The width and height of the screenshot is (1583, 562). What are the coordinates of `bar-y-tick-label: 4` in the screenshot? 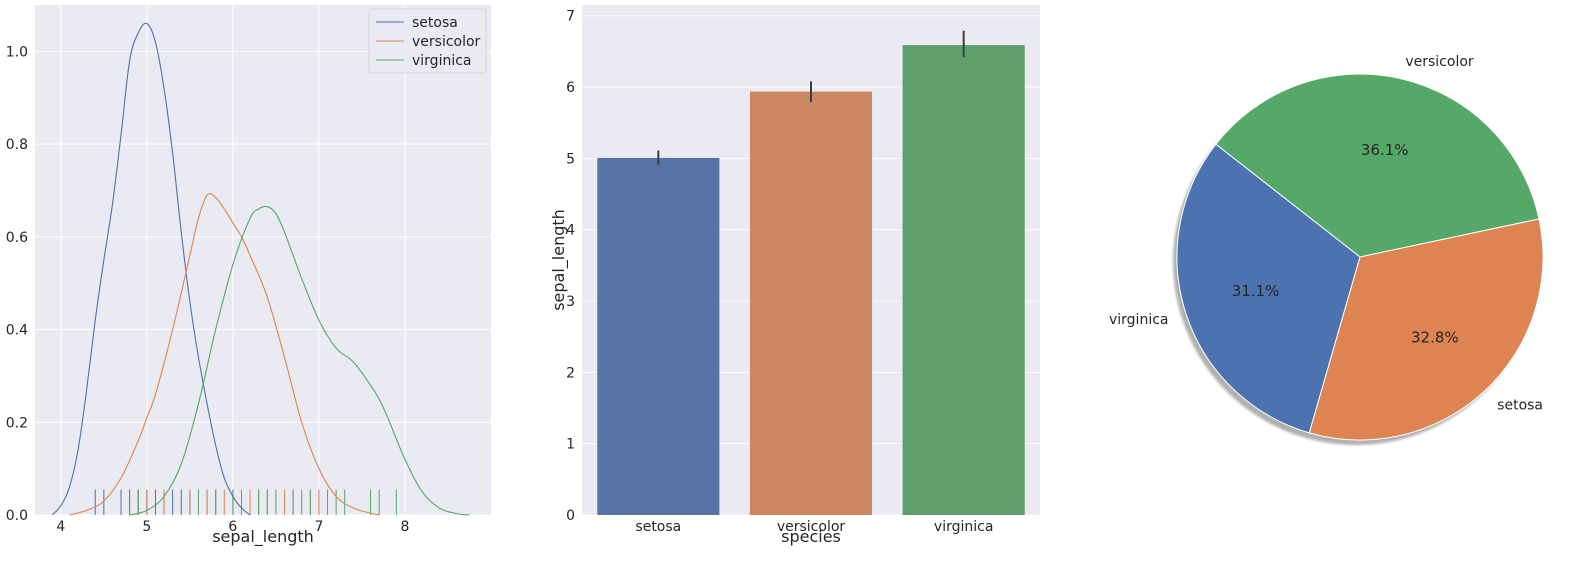 It's located at (570, 231).